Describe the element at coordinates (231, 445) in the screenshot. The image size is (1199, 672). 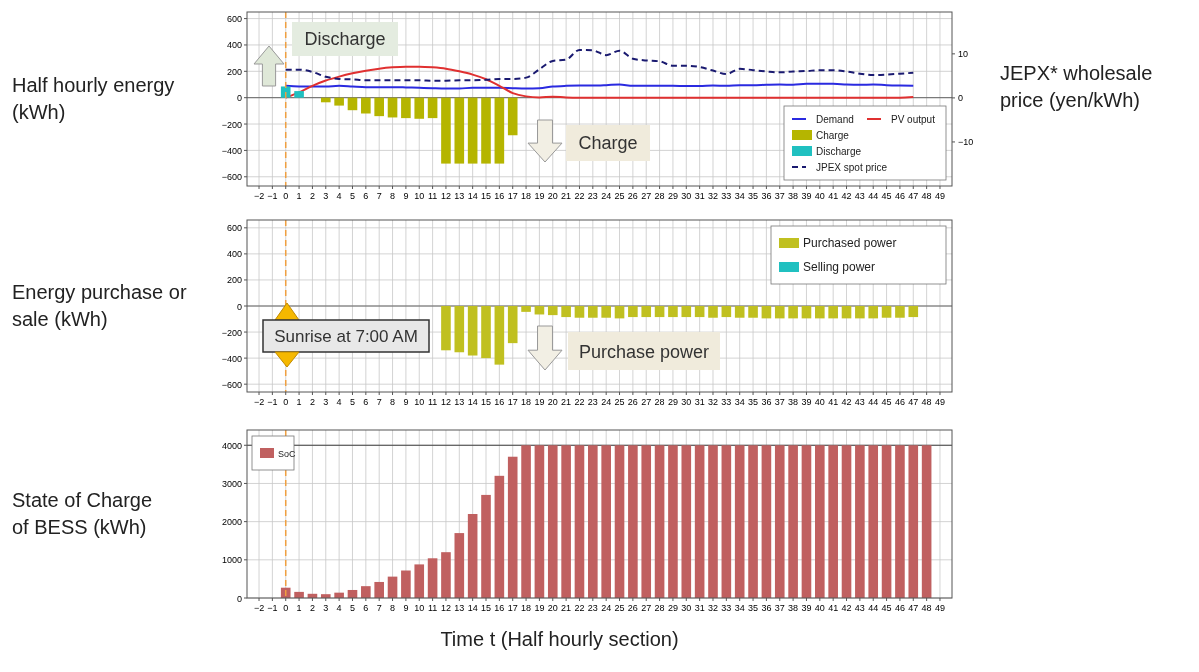
I see `y-tick-label: 4000` at that location.